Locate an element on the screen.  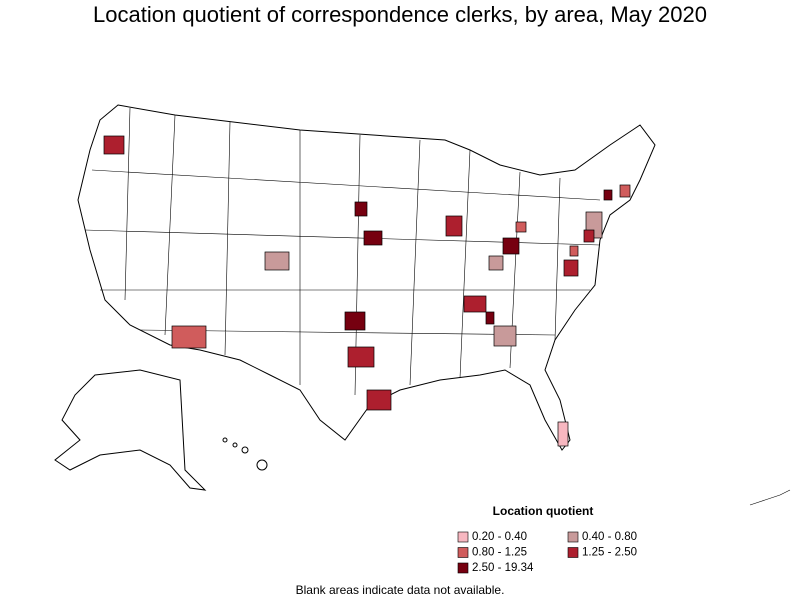
territory-islands is located at coordinates (770, 497).